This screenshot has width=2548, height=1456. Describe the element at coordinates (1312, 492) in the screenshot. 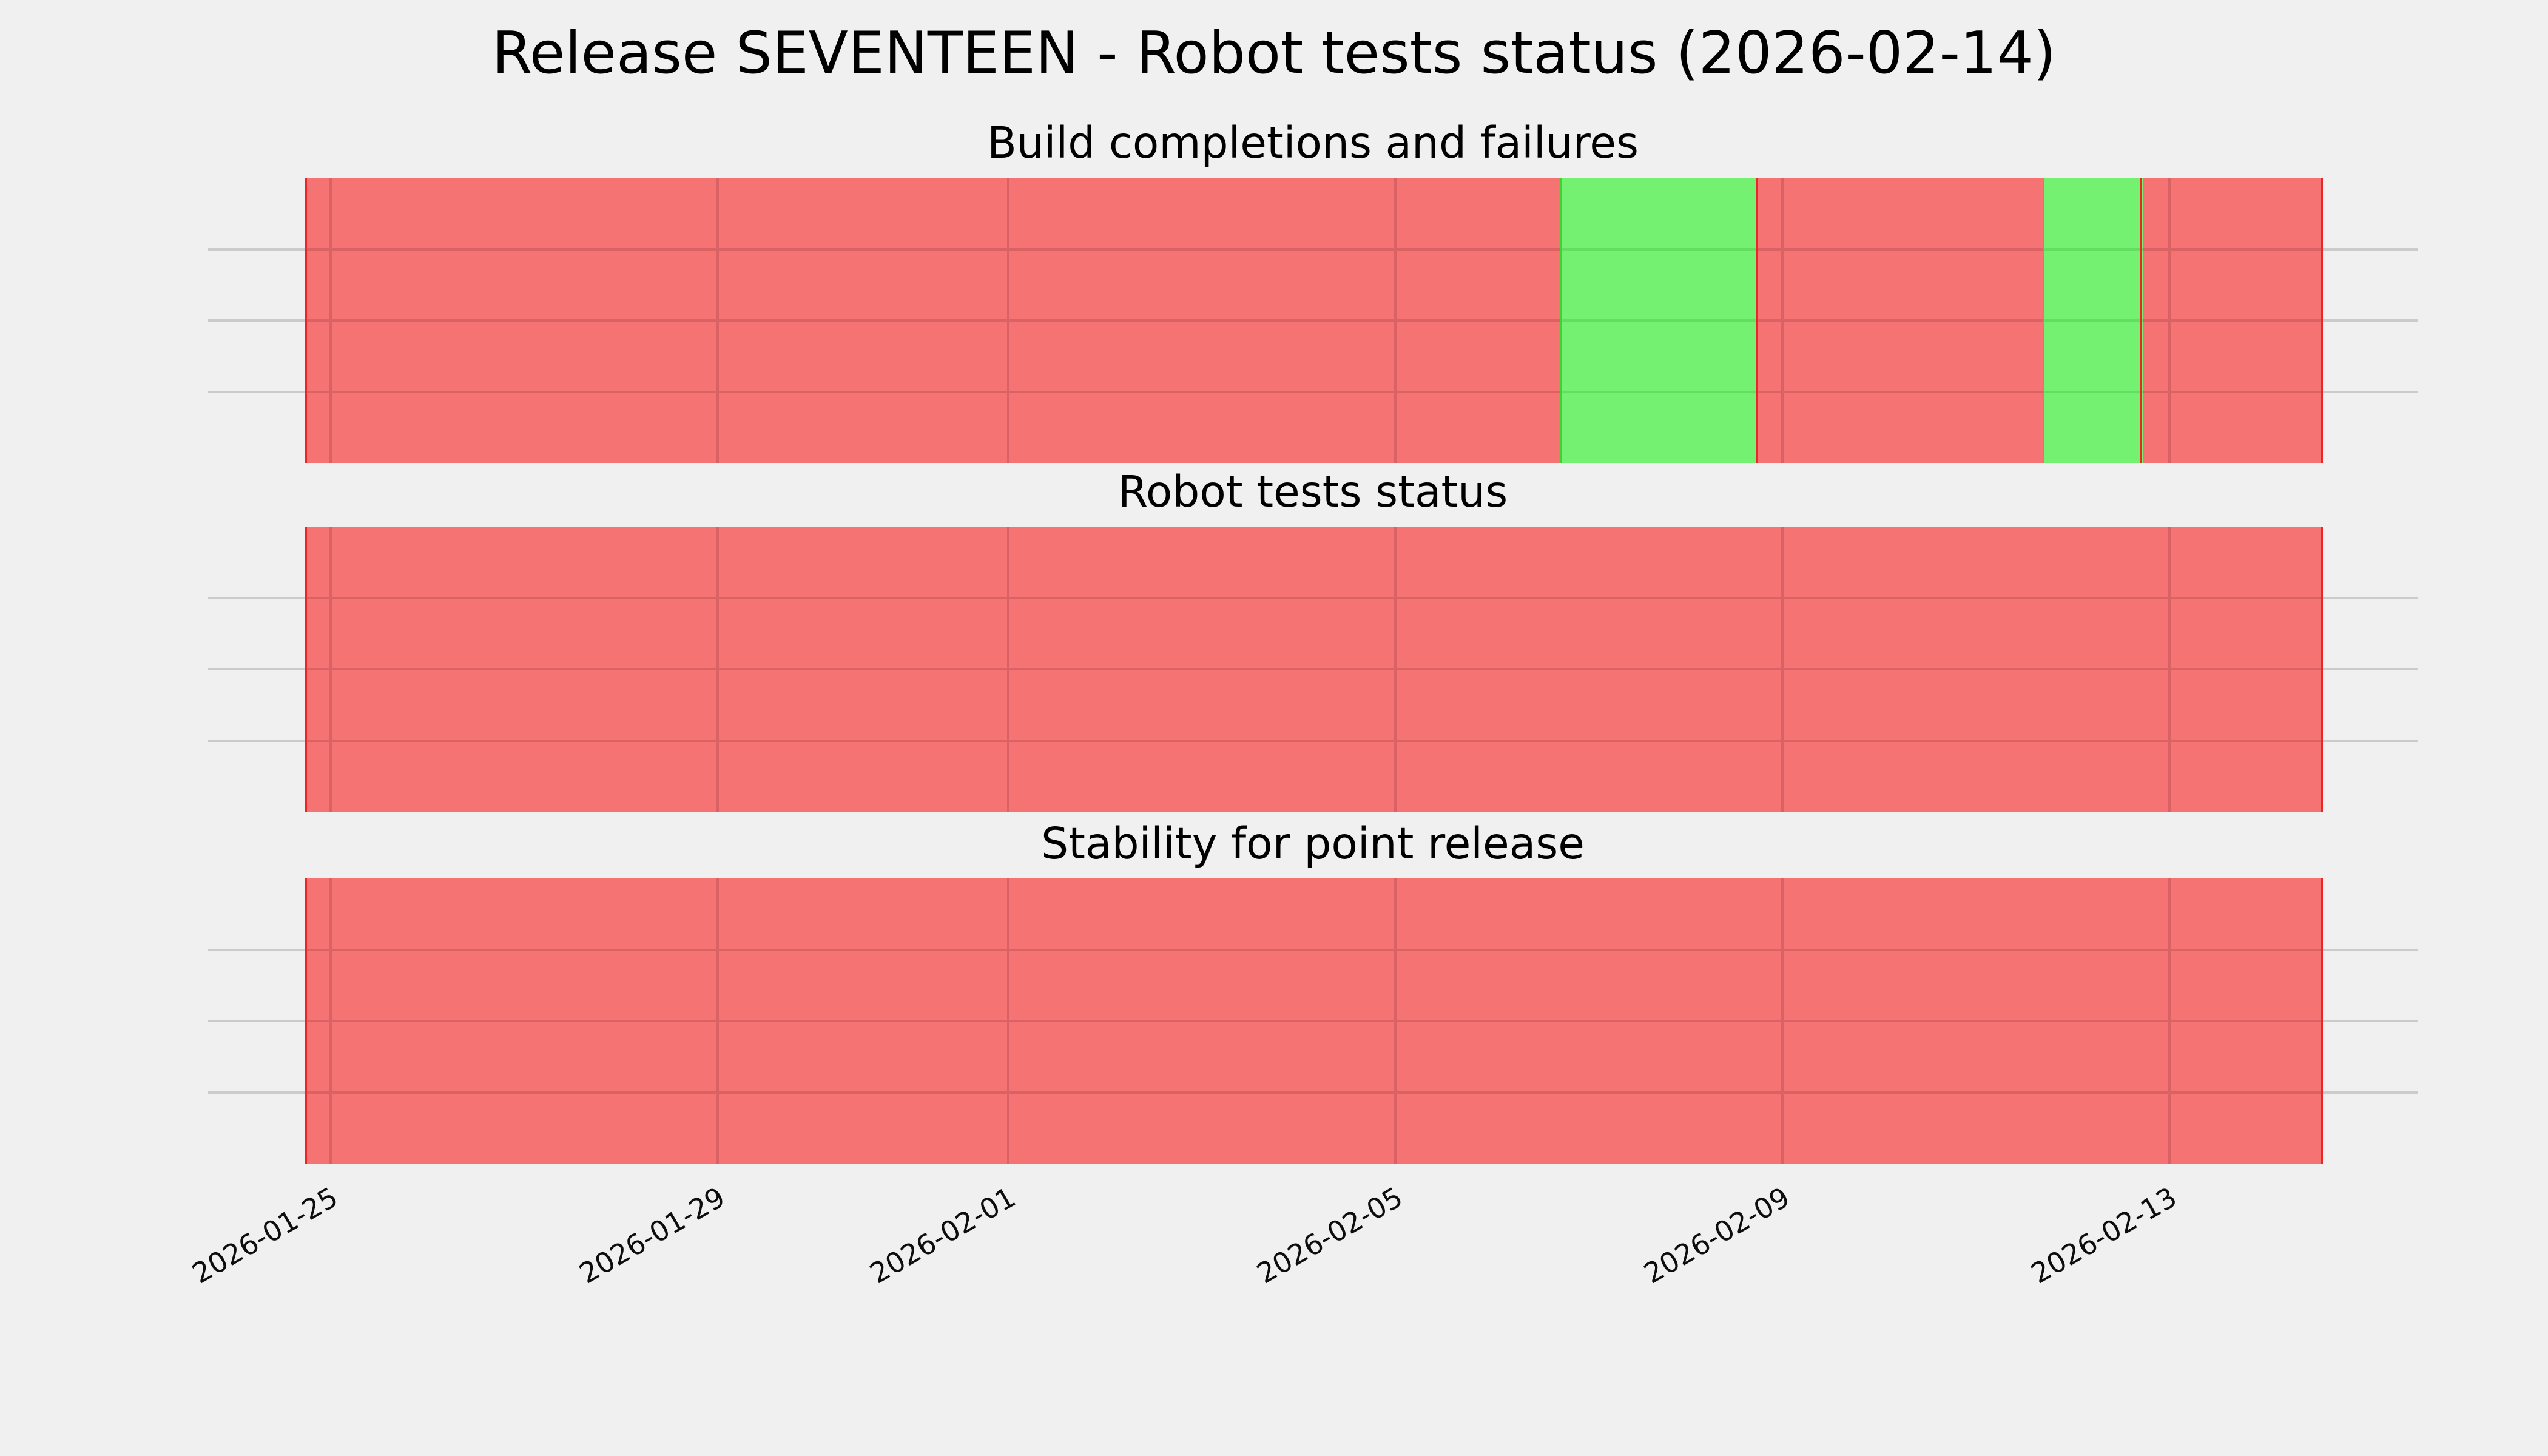

I see `panel-title: Robot tests status` at that location.